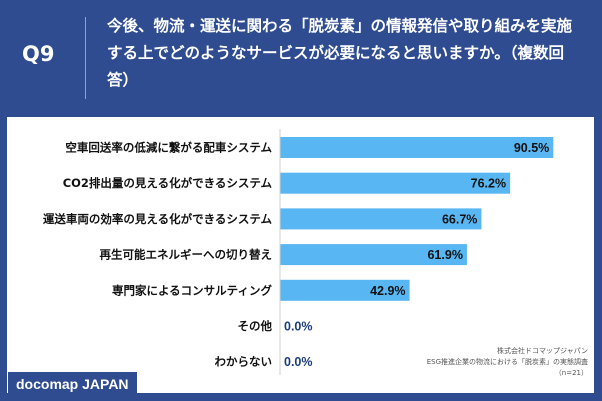 This screenshot has height=401, width=602. I want to click on category-label: わからない, so click(244, 362).